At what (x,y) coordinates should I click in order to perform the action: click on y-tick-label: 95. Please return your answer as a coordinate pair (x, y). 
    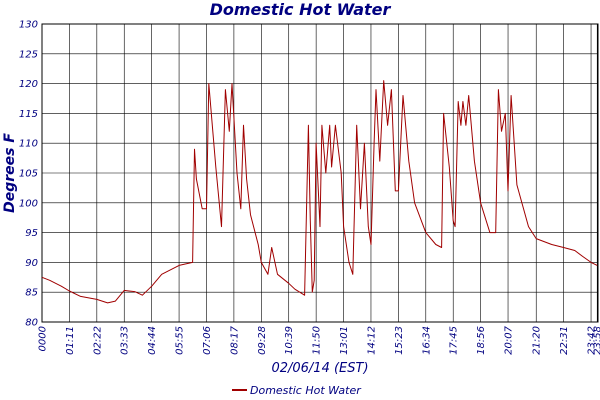
    Looking at the image, I should click on (31, 233).